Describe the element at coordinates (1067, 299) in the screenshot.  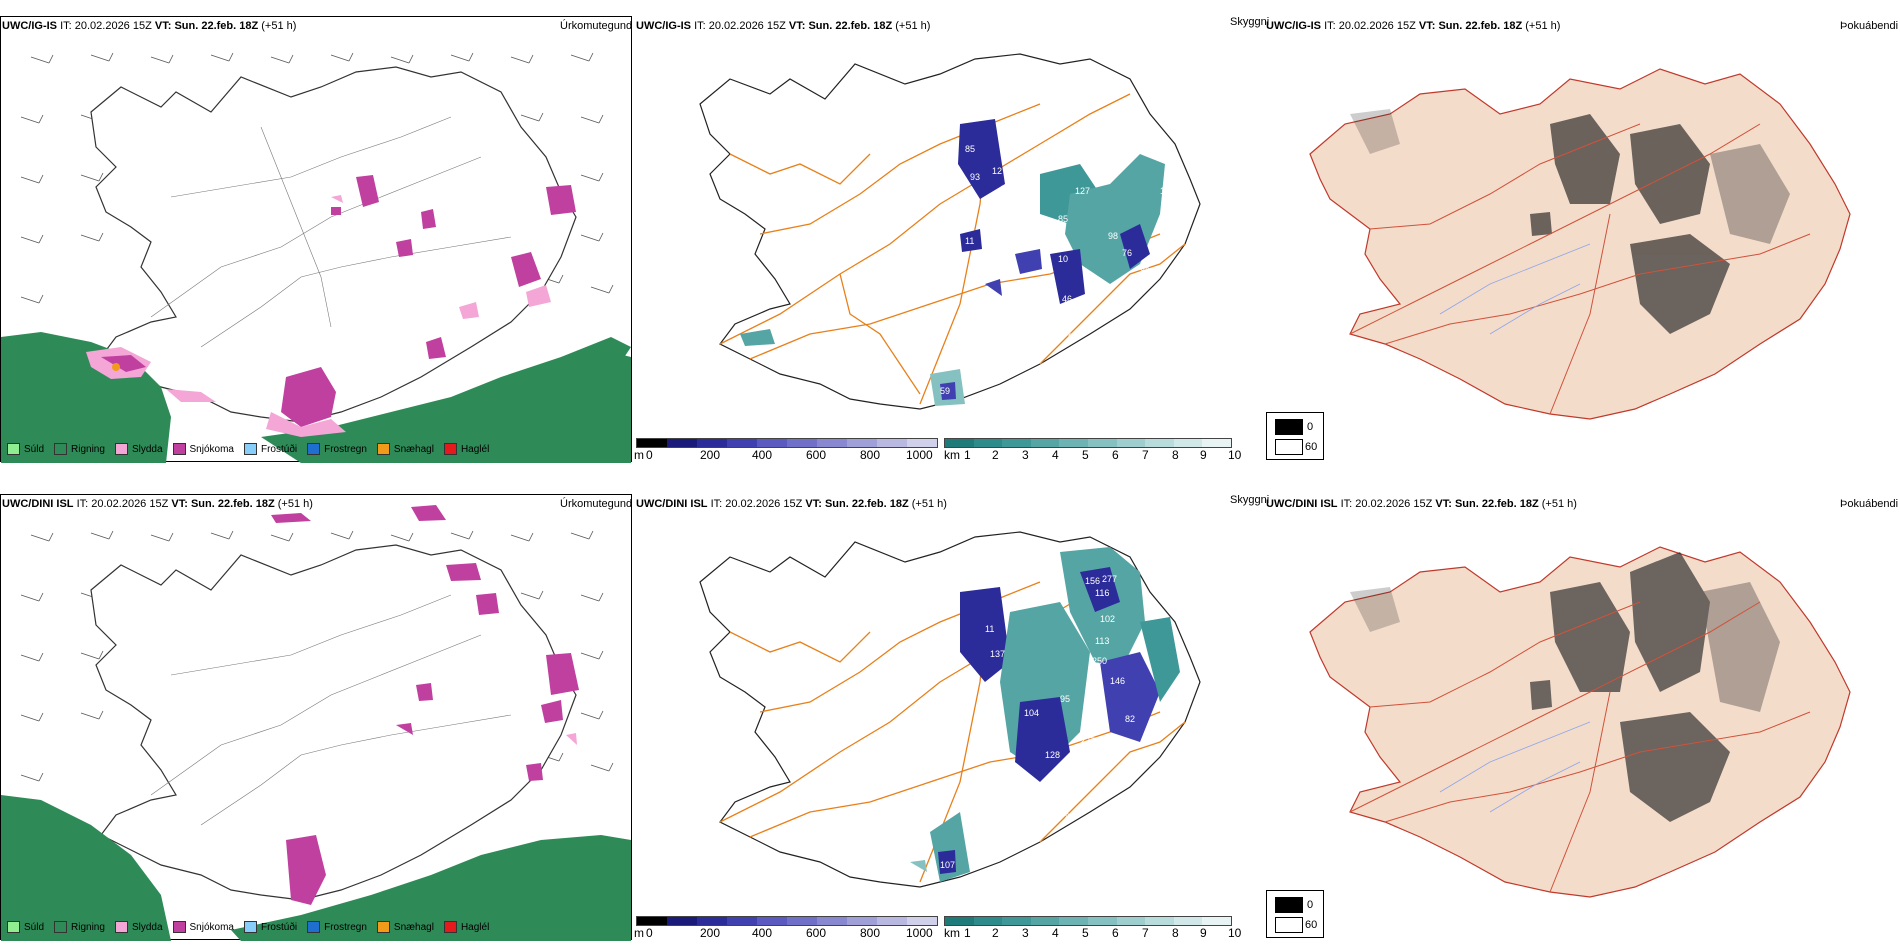
I see `vis-label: 46` at that location.